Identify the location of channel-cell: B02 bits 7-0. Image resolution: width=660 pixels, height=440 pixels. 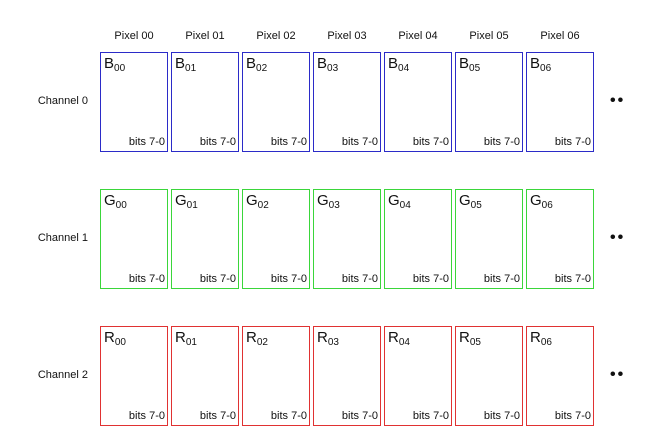
(276, 102).